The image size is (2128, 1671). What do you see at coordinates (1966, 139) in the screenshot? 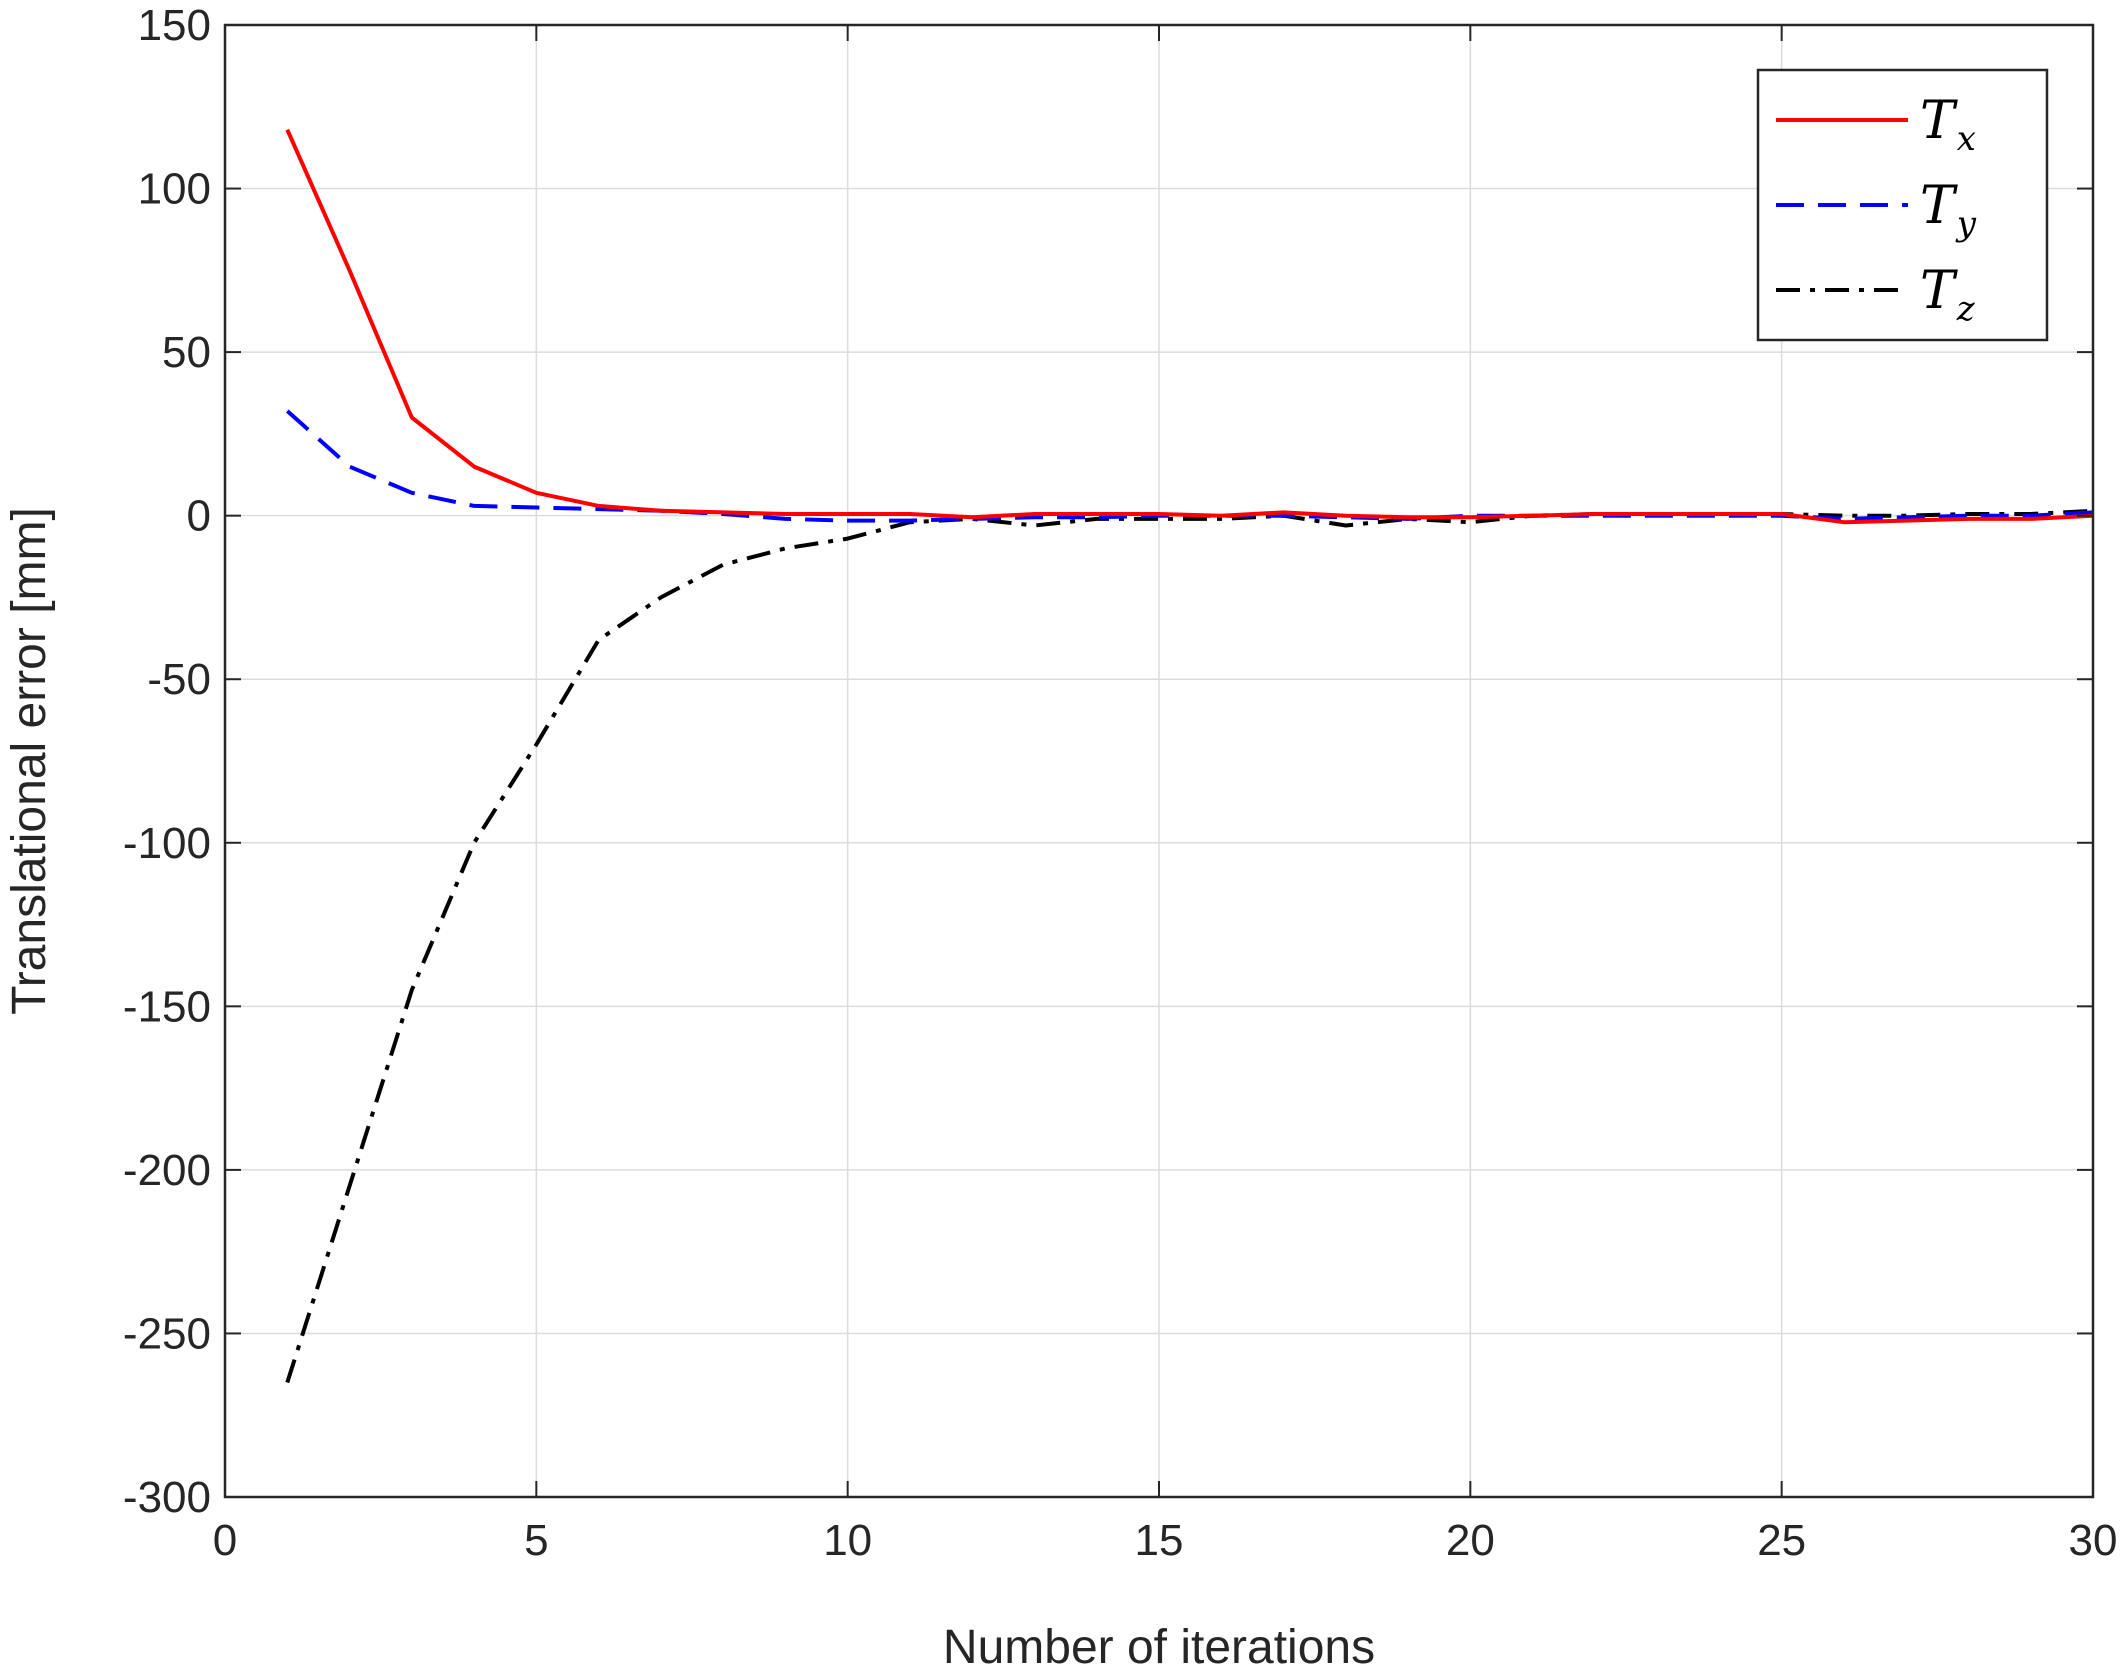
I see `legend-label-subscript: x` at bounding box center [1966, 139].